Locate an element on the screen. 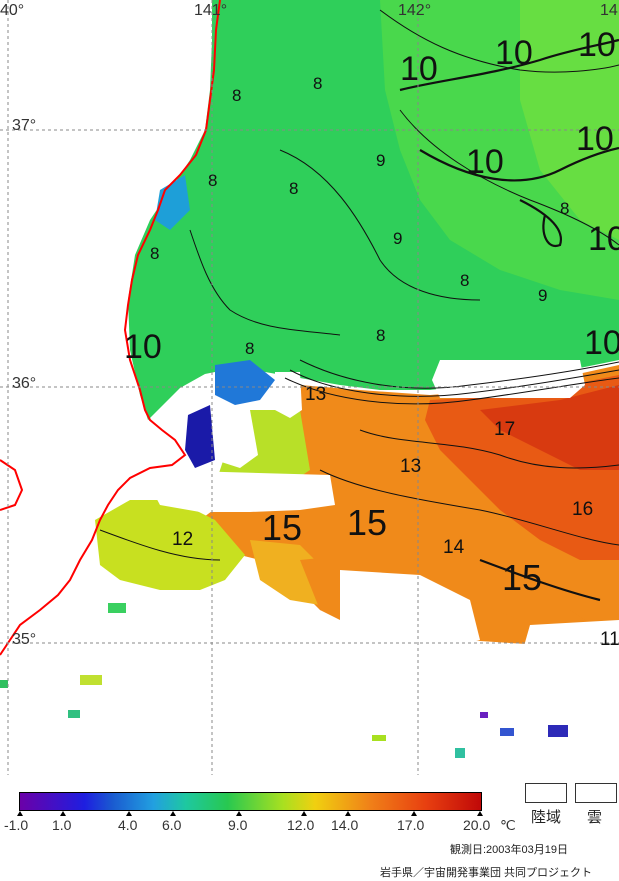 This screenshot has height=881, width=619. legend-tick-label: 12.0 is located at coordinates (301, 825).